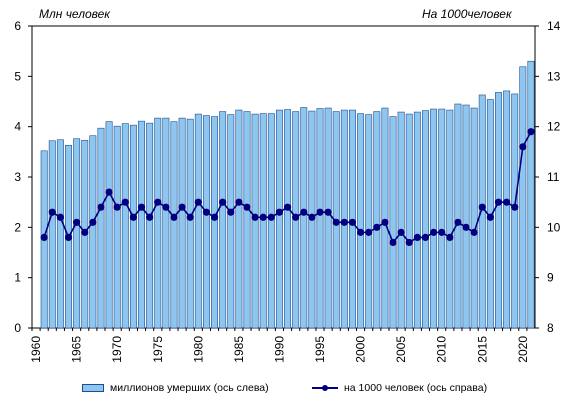 Image resolution: width=577 pixels, height=409 pixels. I want to click on point-1993, so click(304, 212).